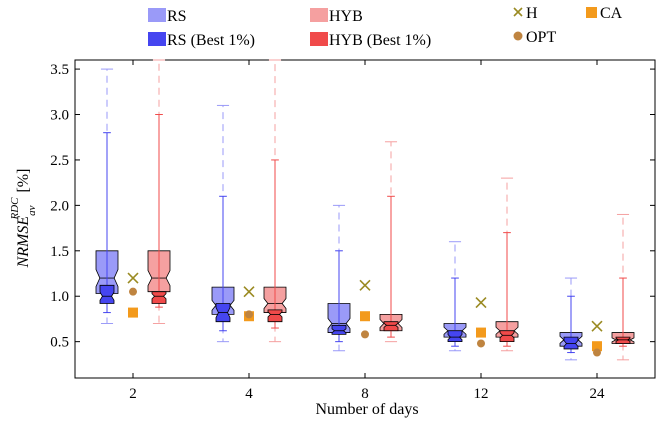 This screenshot has height=422, width=667. I want to click on x-axis-label: Number of days, so click(366, 409).